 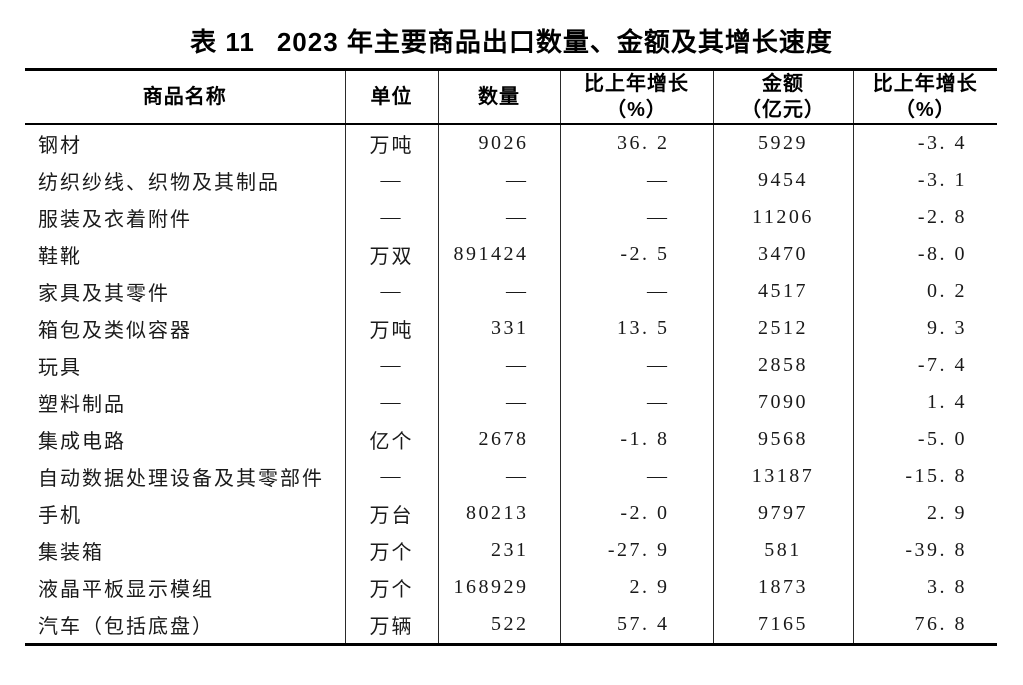 I want to click on cell-commodity-name: 家具及其零件, so click(x=185, y=291).